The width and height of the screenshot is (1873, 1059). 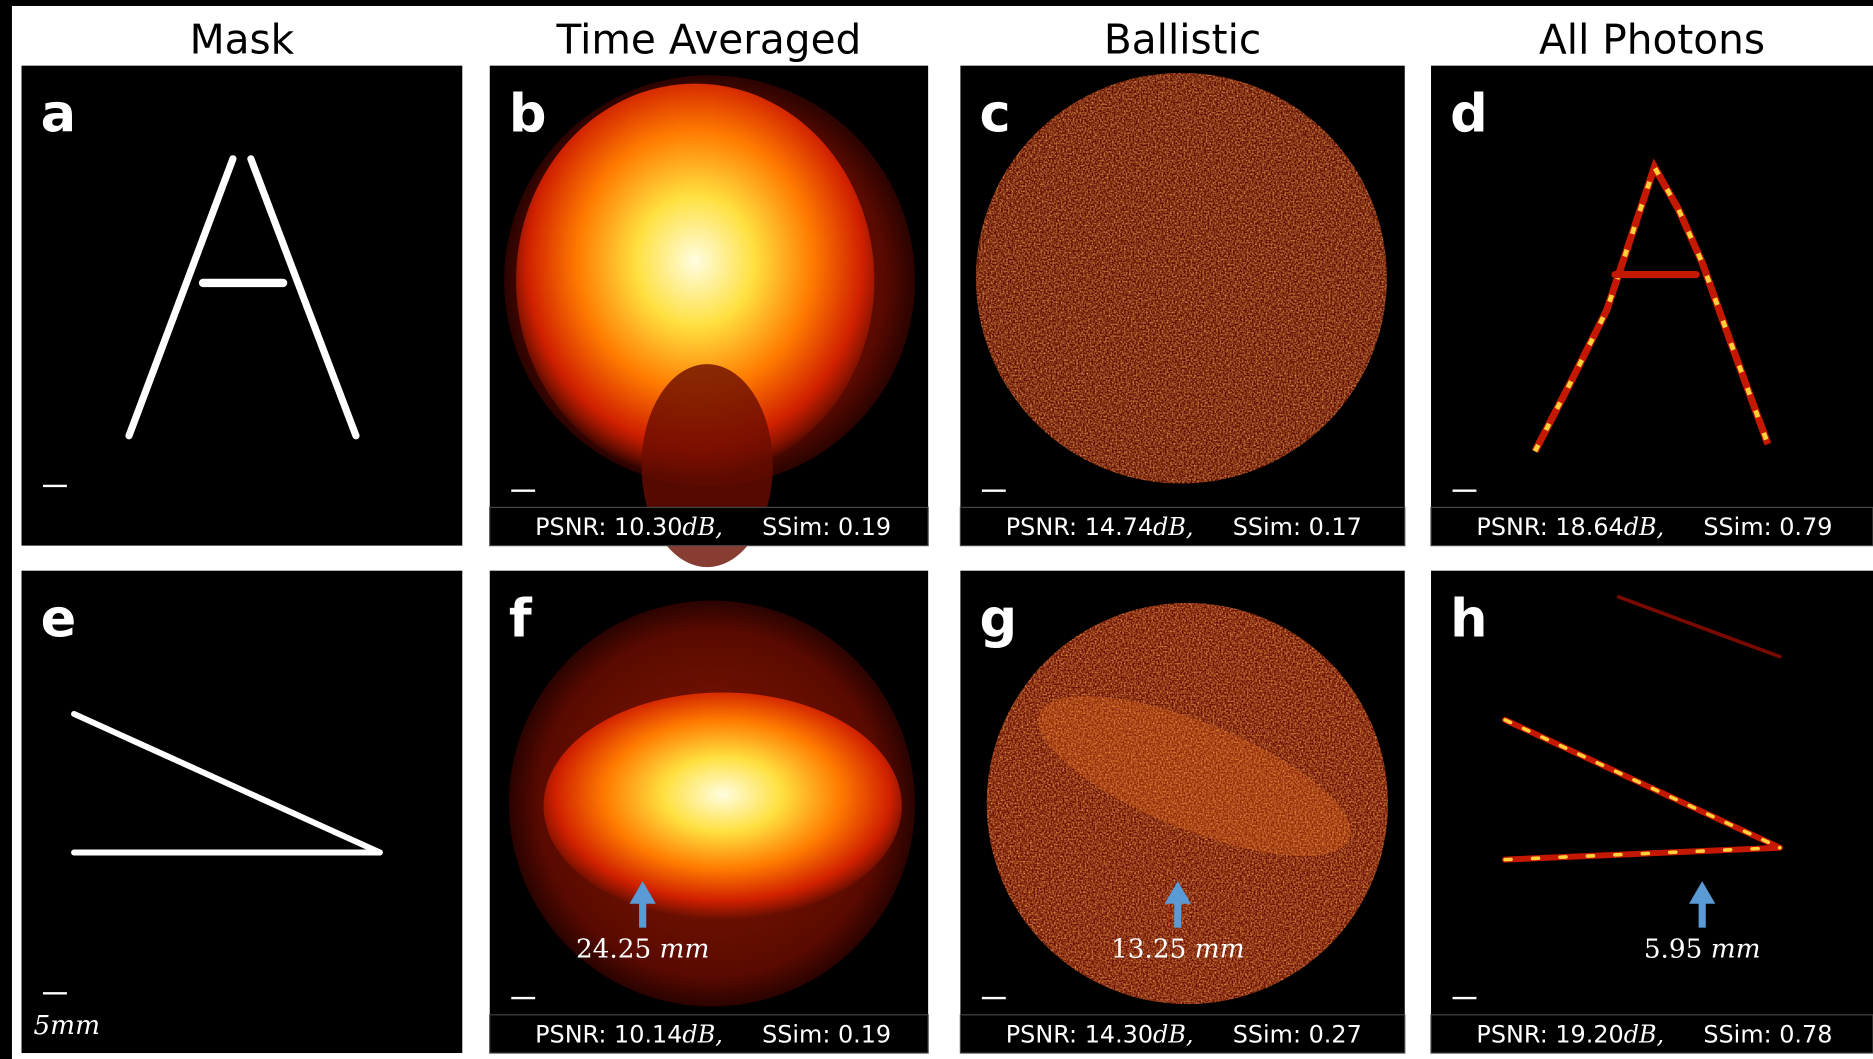 I want to click on panel: a, so click(x=242, y=305).